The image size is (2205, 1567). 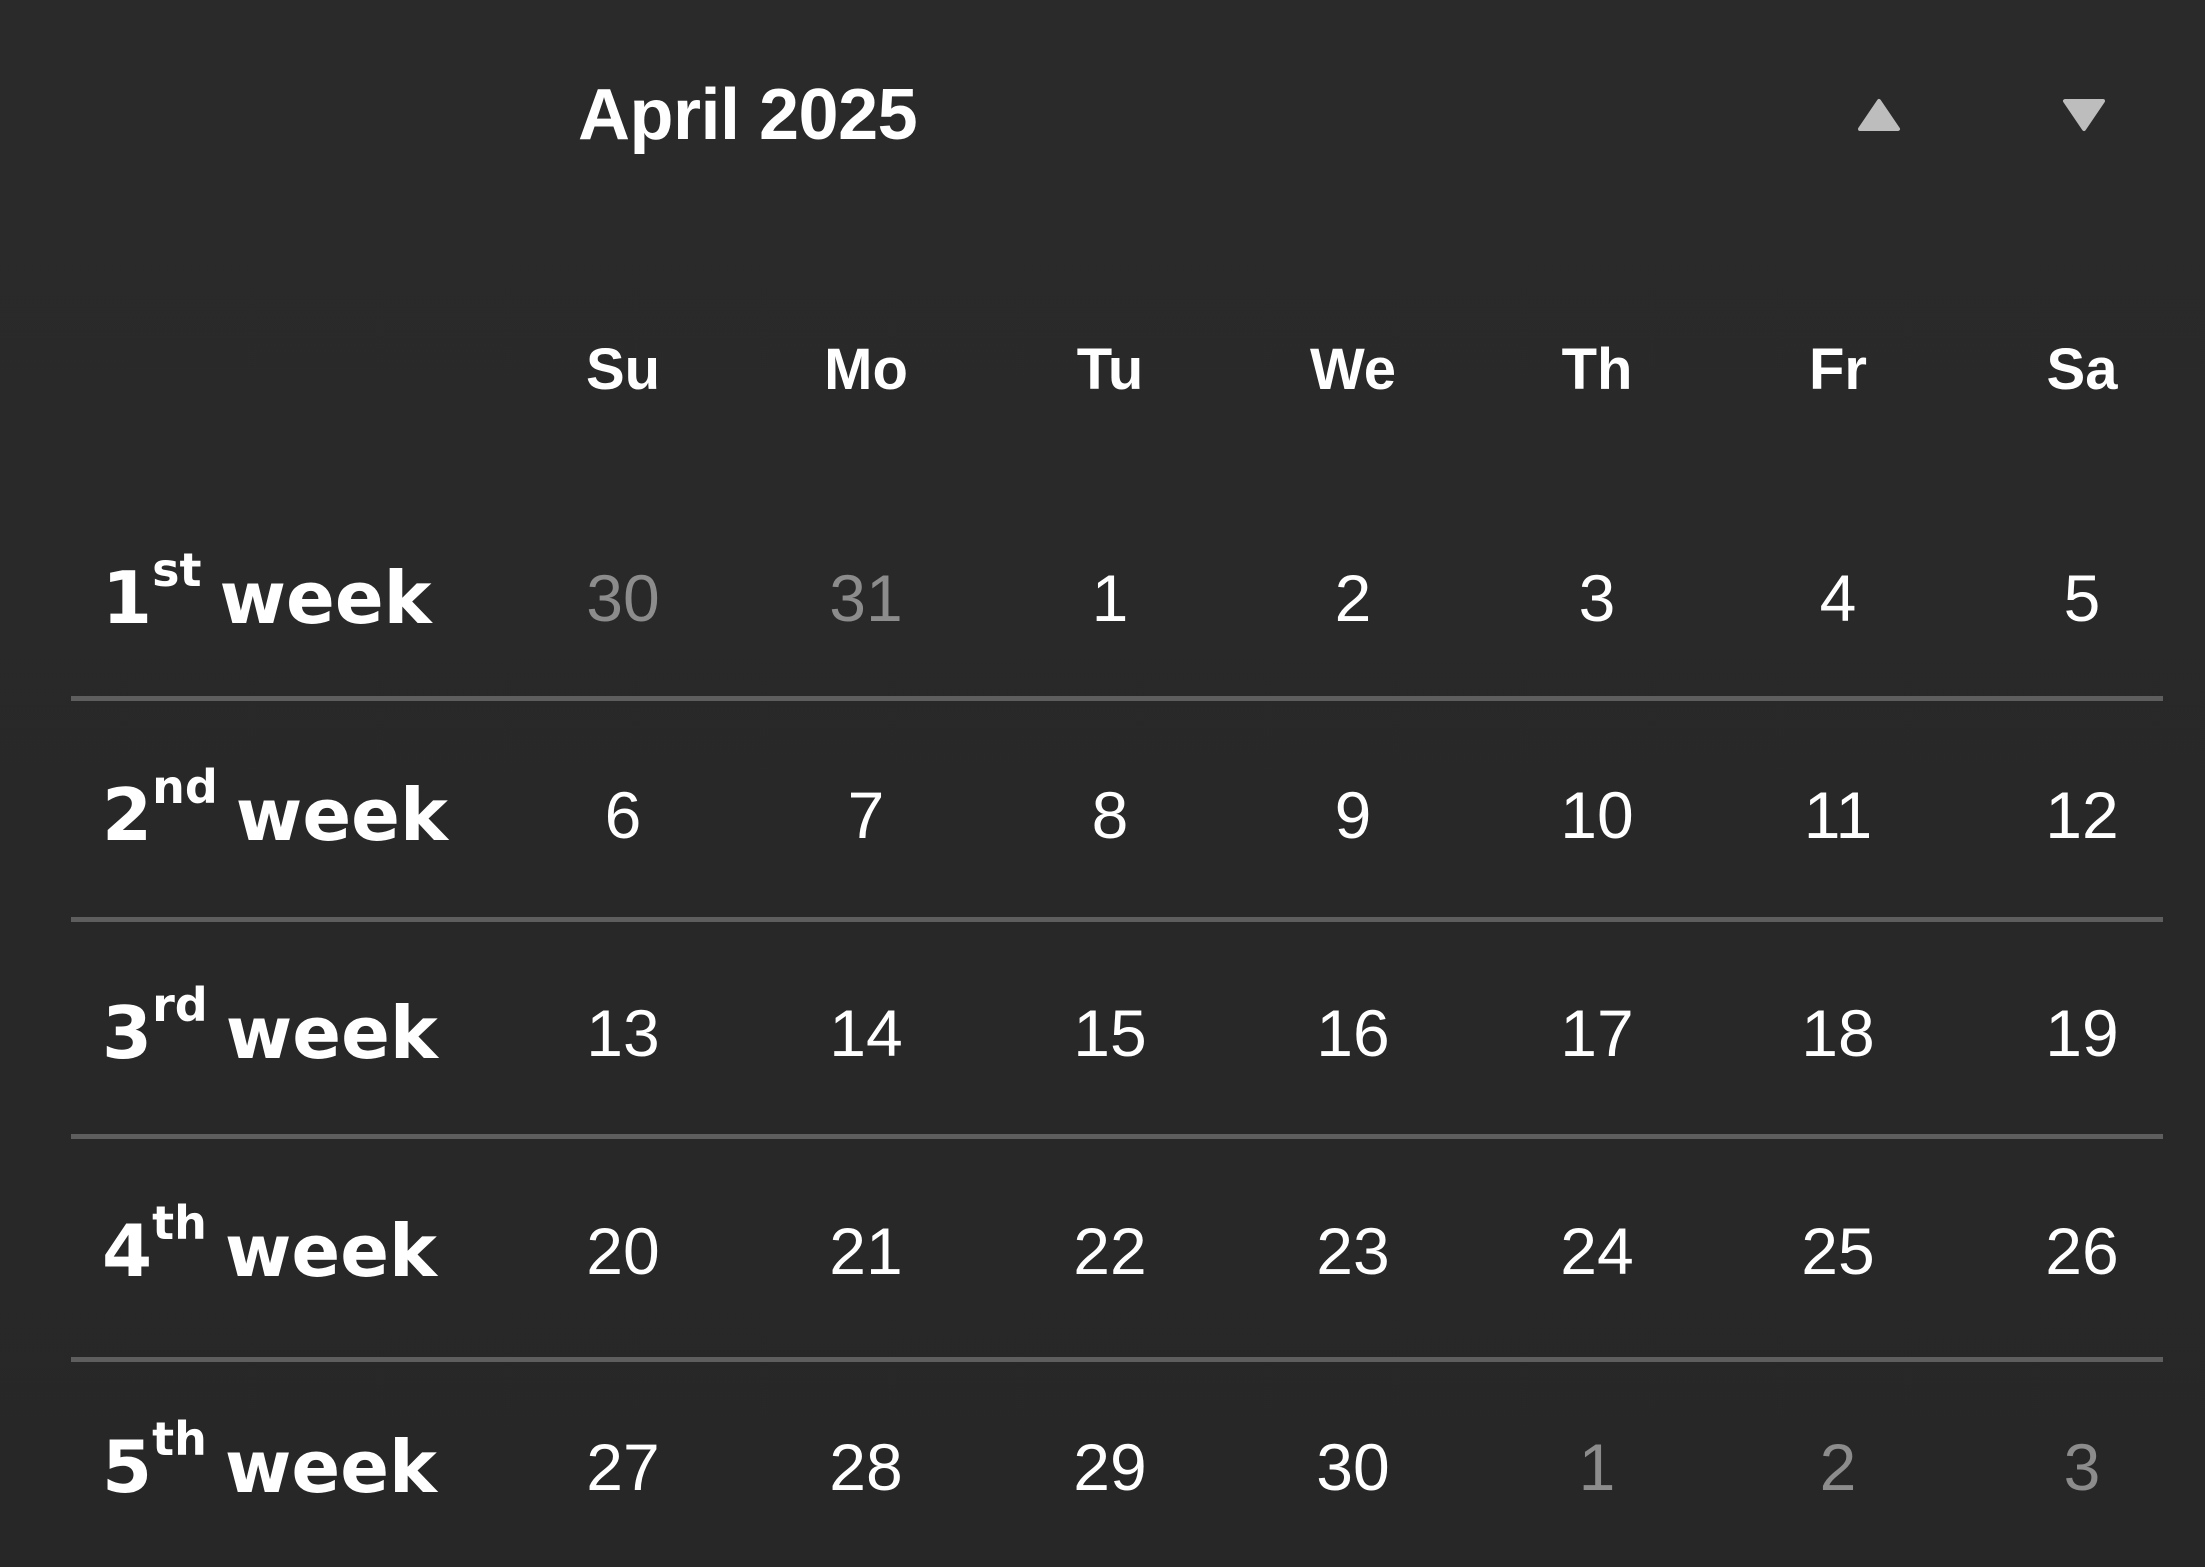 I want to click on day-cell: 16, so click(x=1353, y=1033).